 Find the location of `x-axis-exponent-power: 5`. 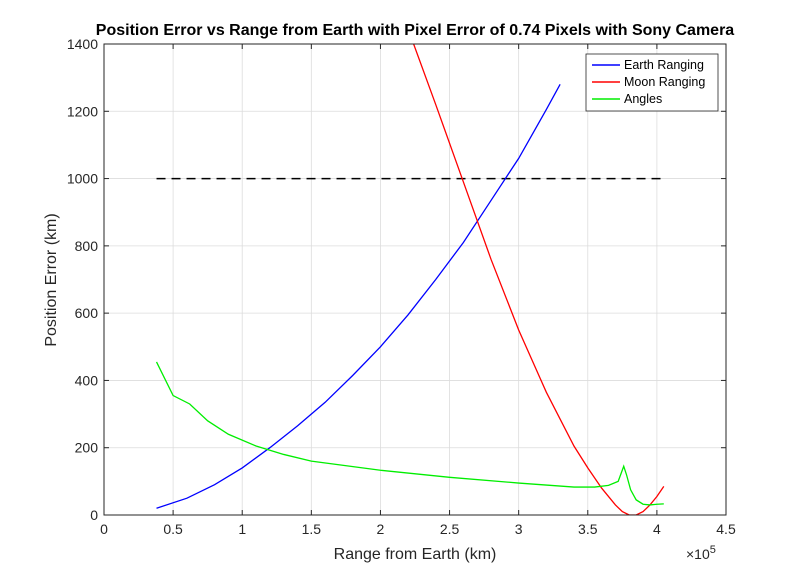

x-axis-exponent-power: 5 is located at coordinates (713, 550).